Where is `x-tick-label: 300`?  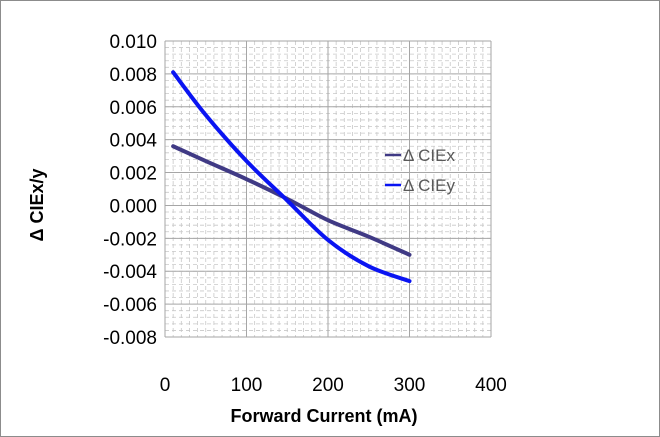 x-tick-label: 300 is located at coordinates (410, 385).